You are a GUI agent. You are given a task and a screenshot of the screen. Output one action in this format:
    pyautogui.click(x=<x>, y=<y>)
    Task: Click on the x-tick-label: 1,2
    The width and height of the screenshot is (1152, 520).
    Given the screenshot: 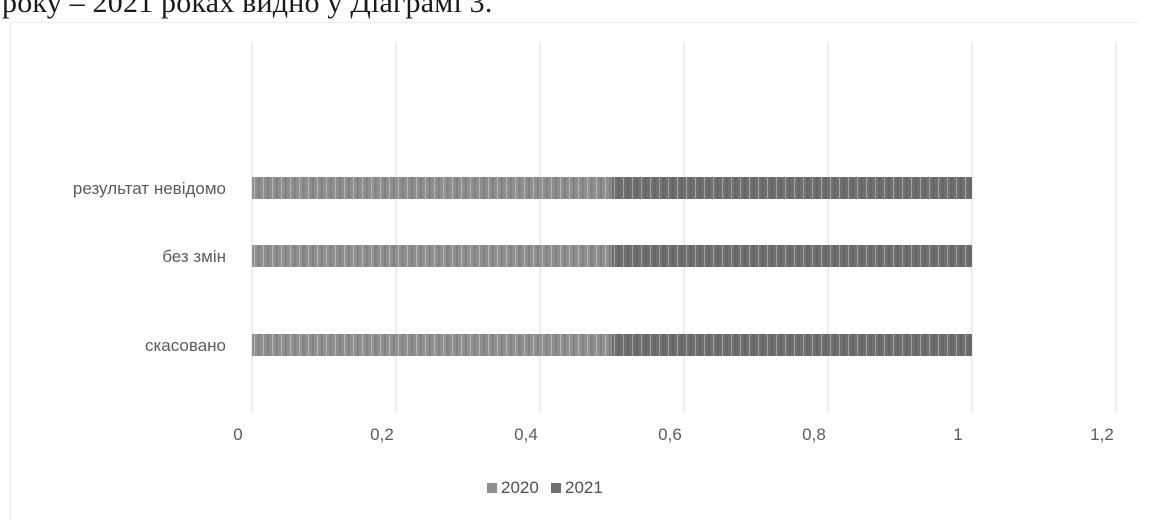 What is the action you would take?
    pyautogui.click(x=1102, y=434)
    